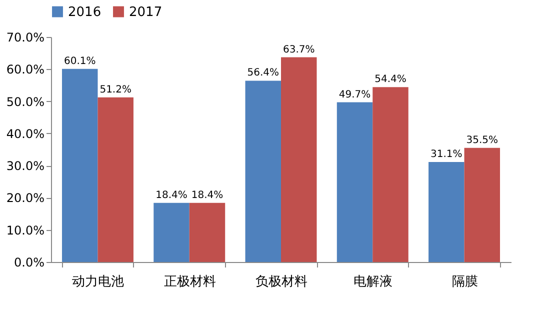 The image size is (550, 330). I want to click on y-tick-label: 50.0%, so click(25, 101).